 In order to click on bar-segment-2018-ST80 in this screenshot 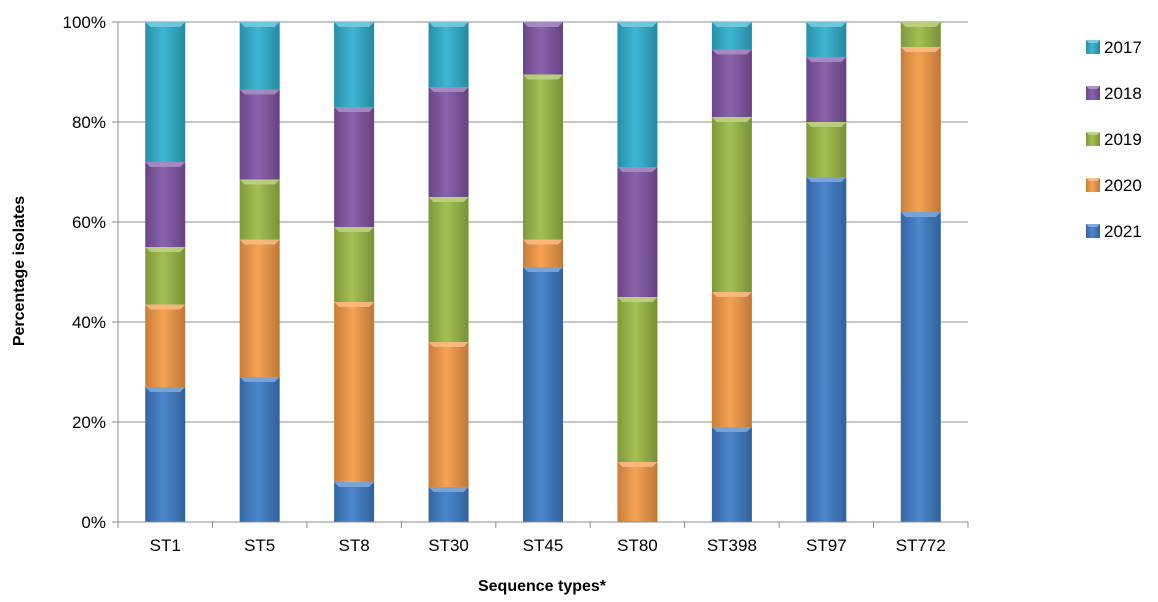, I will do `click(637, 232)`.